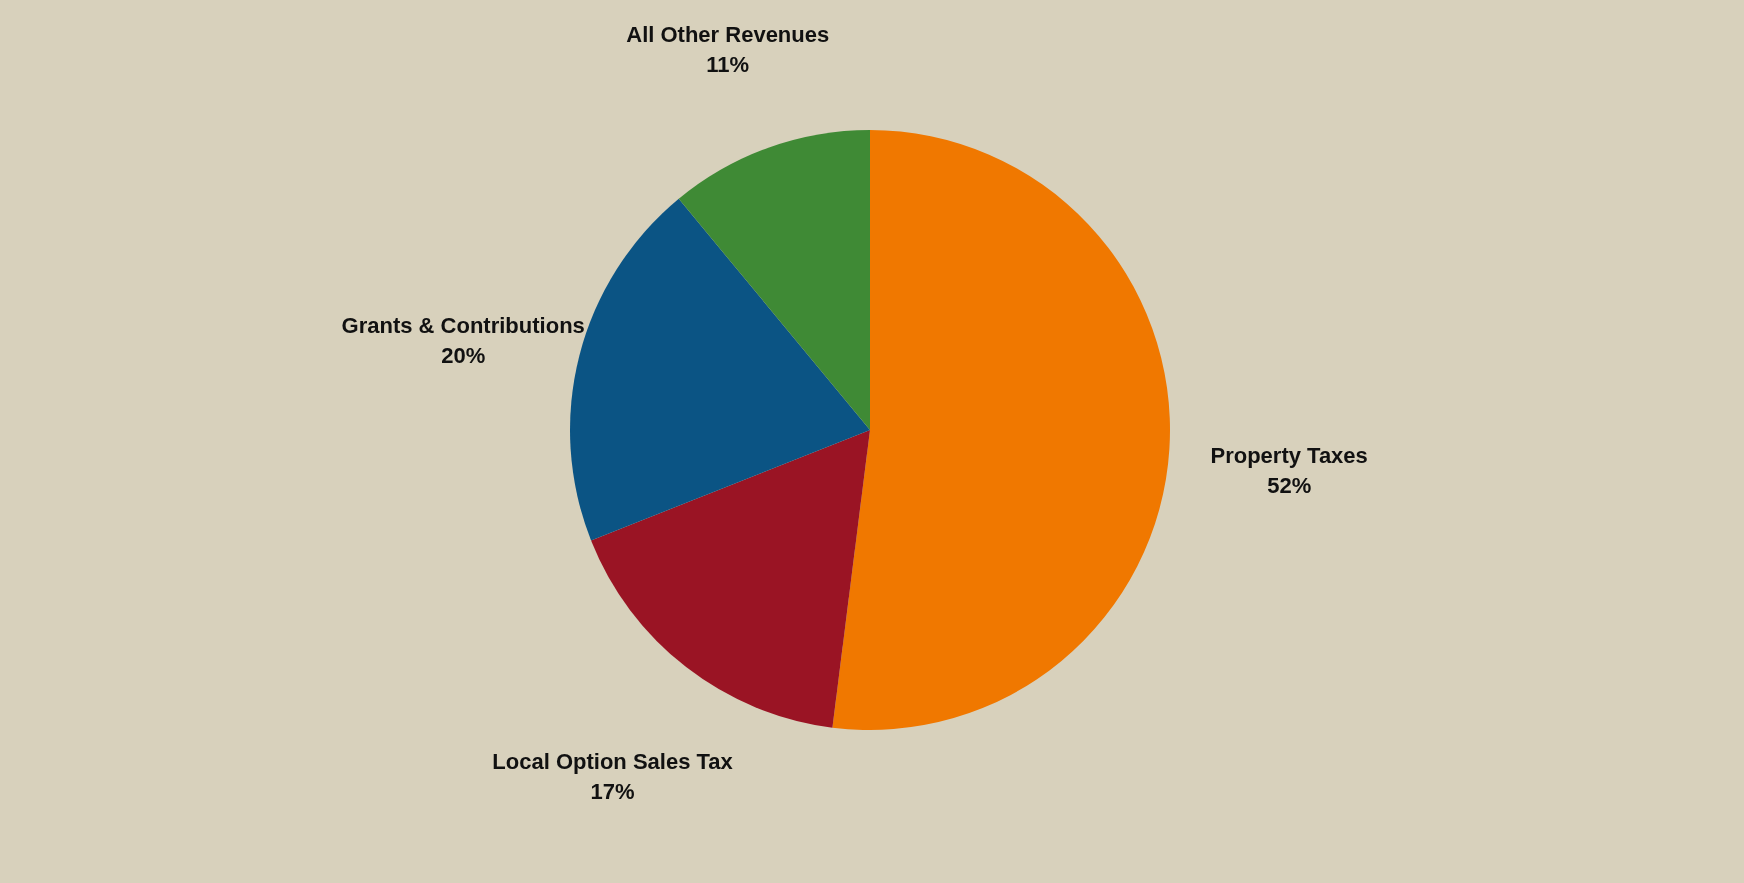 This screenshot has width=1744, height=883. Describe the element at coordinates (463, 355) in the screenshot. I see `data-label: 20%` at that location.